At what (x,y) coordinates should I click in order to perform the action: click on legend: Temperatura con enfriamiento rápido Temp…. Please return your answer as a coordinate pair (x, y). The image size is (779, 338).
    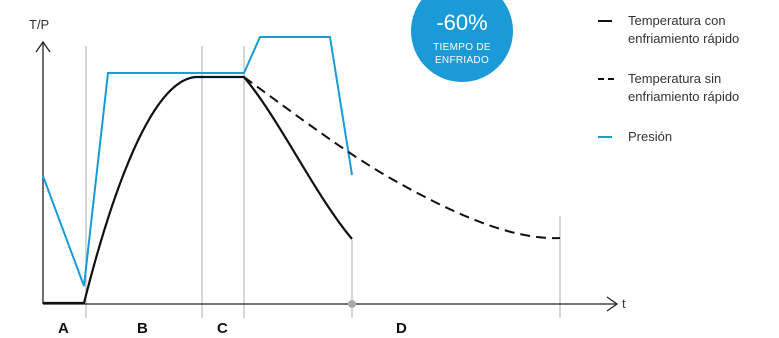
    Looking at the image, I should click on (688, 90).